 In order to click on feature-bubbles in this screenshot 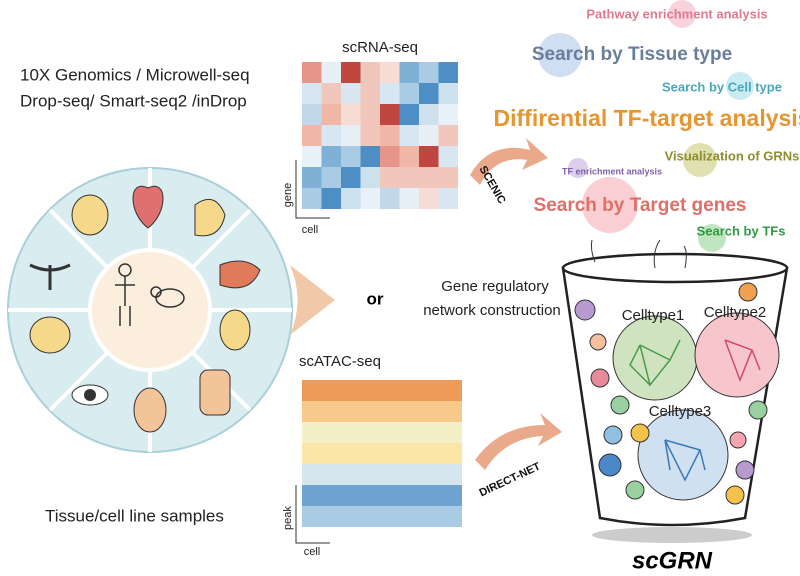, I will do `click(646, 126)`.